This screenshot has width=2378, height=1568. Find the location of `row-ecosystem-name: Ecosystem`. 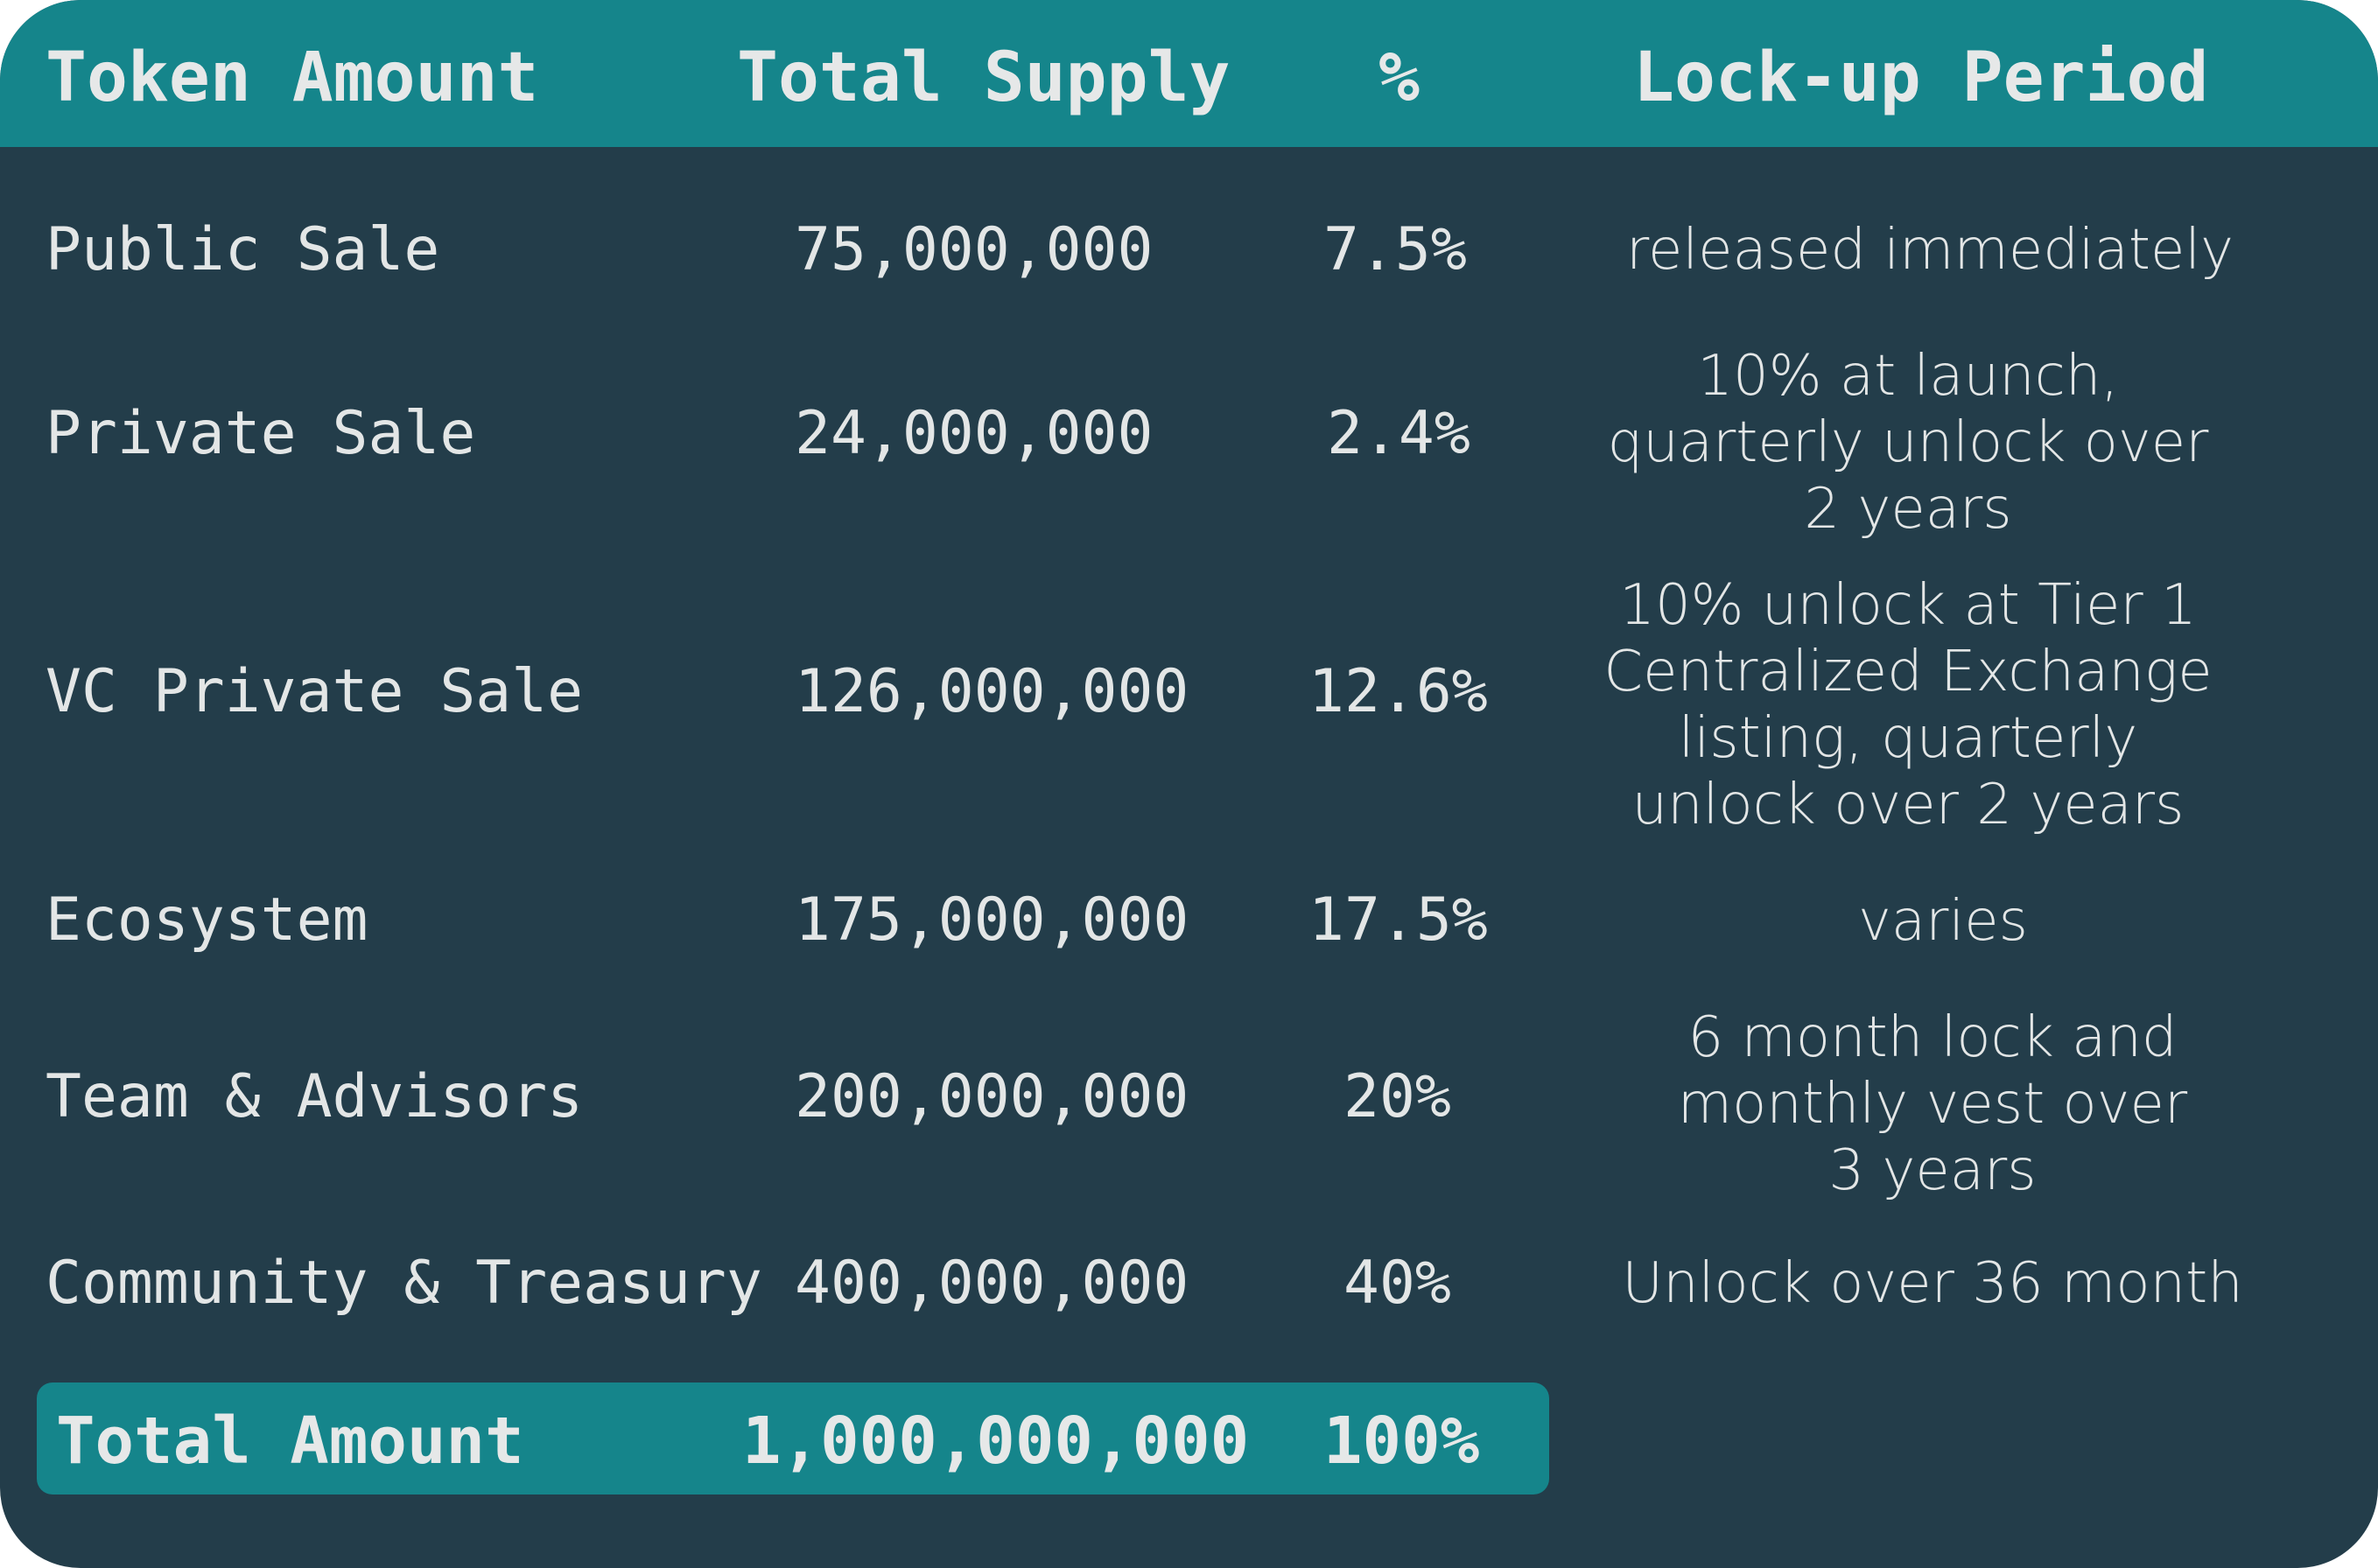

row-ecosystem-name: Ecosystem is located at coordinates (207, 920).